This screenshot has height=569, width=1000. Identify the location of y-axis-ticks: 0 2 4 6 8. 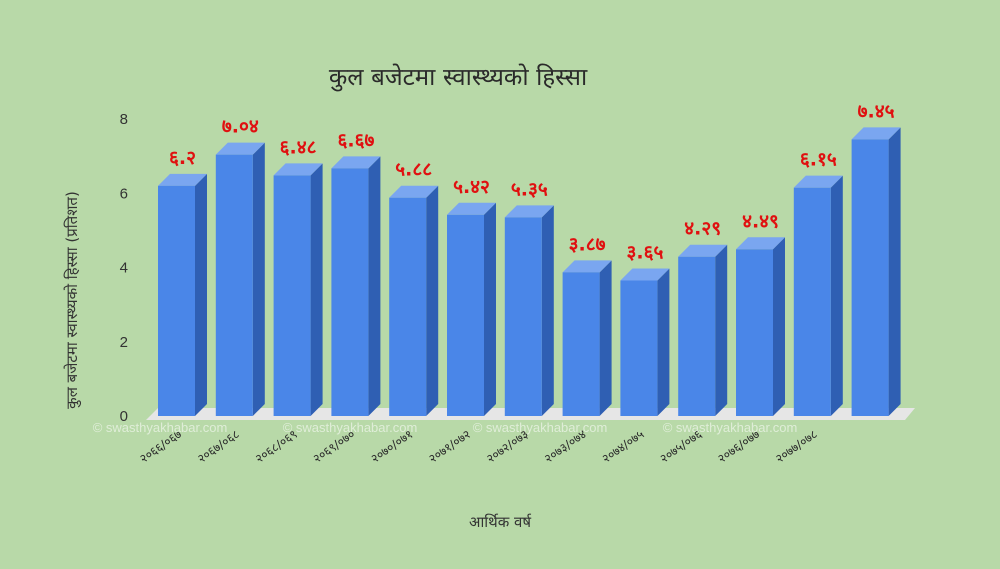
(124, 268).